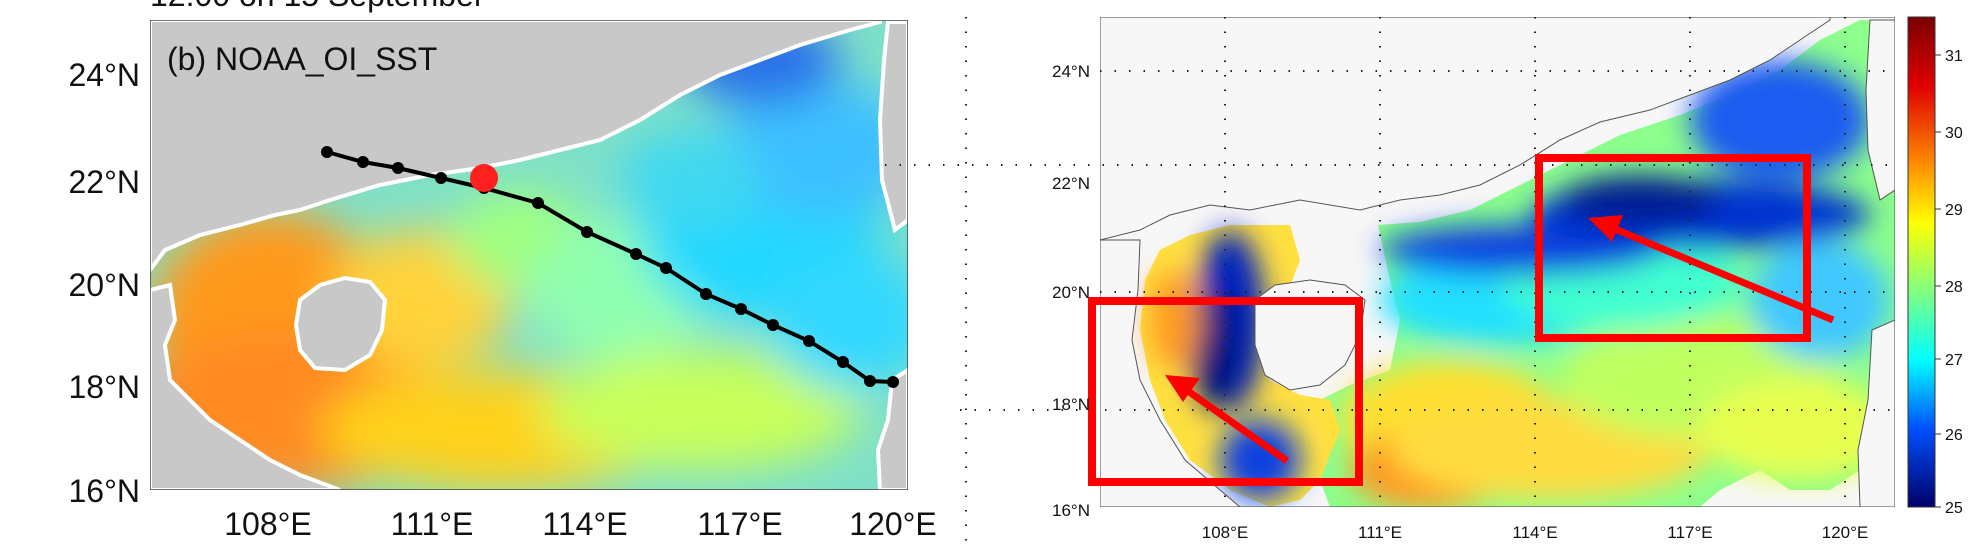  Describe the element at coordinates (105, 182) in the screenshot. I see `left-lat-label: 22°N` at that location.